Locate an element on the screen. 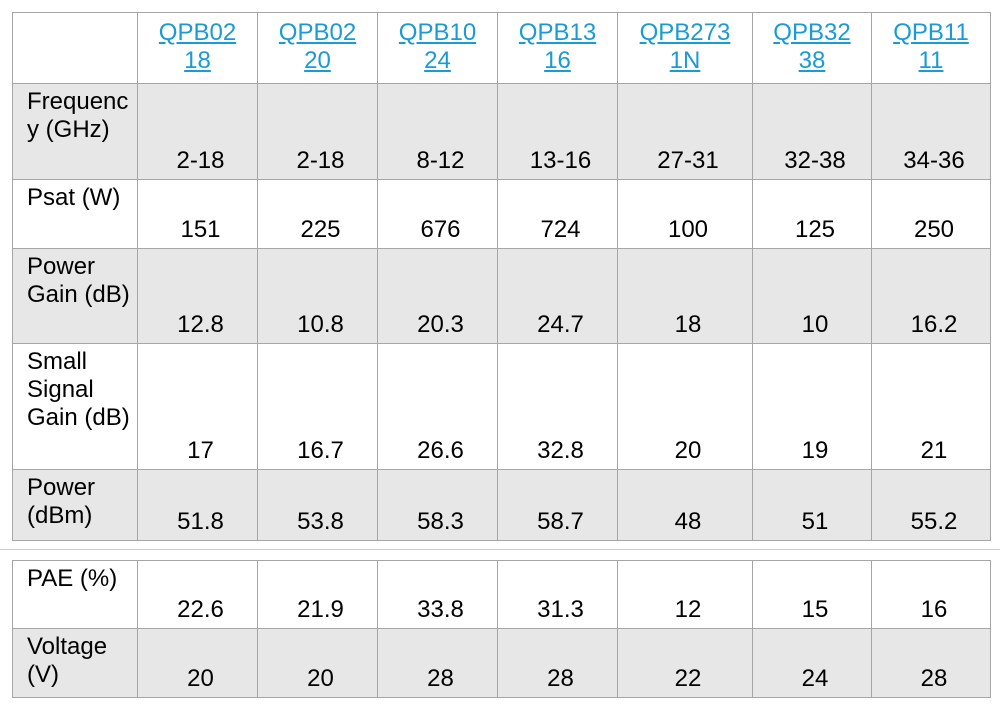 This screenshot has width=1000, height=709. value-cell: 24 is located at coordinates (812, 663).